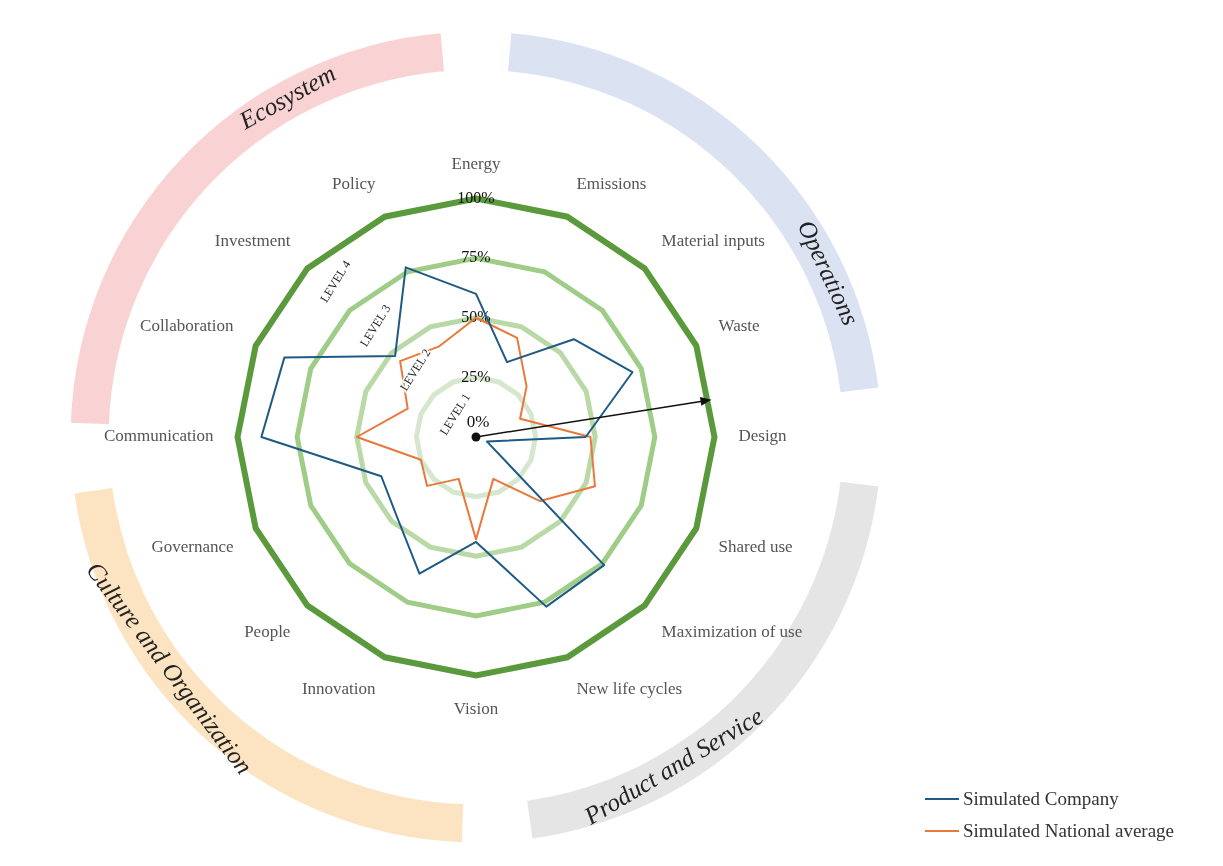 Image resolution: width=1223 pixels, height=866 pixels. Describe the element at coordinates (1069, 831) in the screenshot. I see `legend-label: Simulated National average` at that location.